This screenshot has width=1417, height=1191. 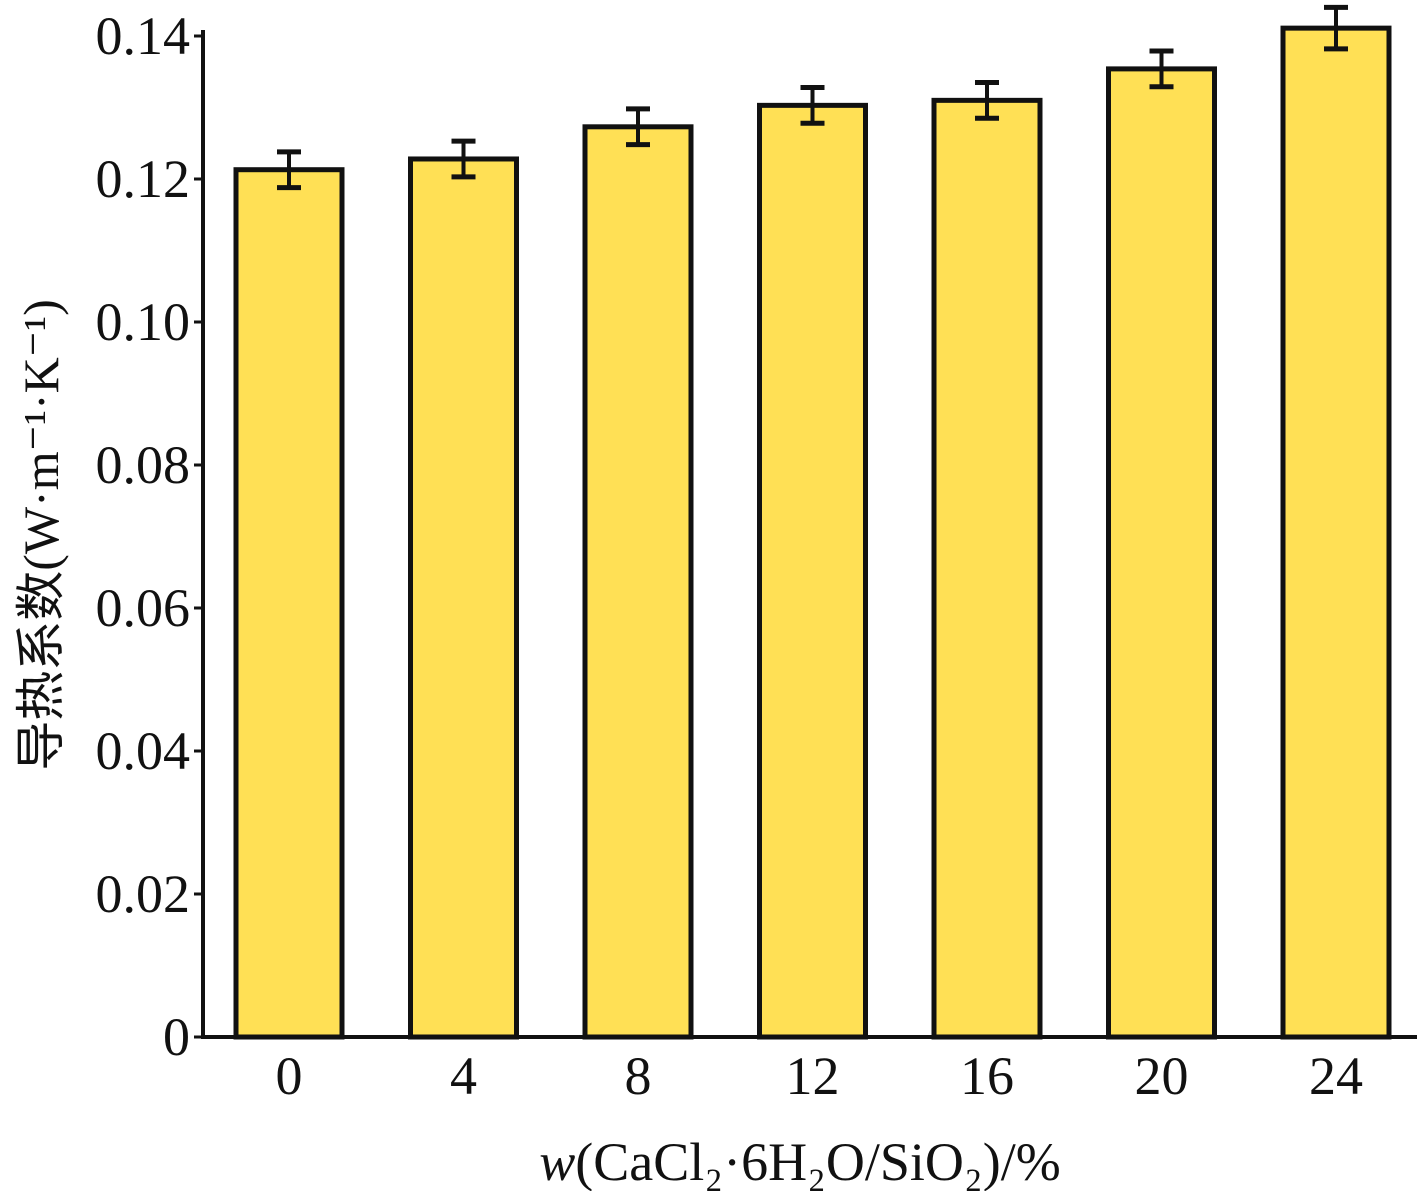 I want to click on x-axis-label: w(CaCl₂·6H₂O/SiO₂)/%, so click(x=799, y=1161).